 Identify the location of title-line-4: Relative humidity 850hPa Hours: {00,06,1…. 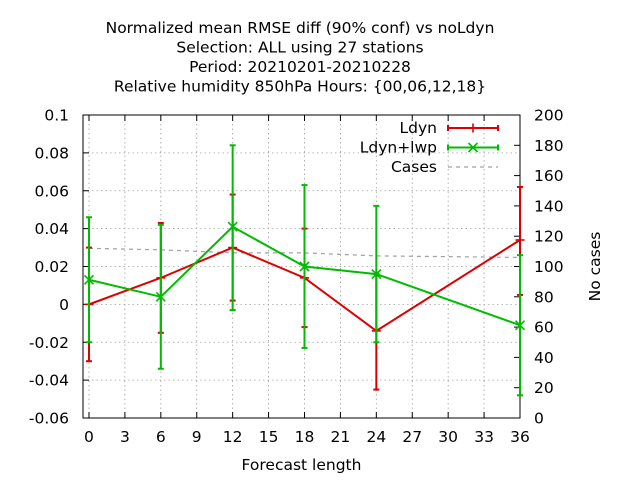
(300, 87).